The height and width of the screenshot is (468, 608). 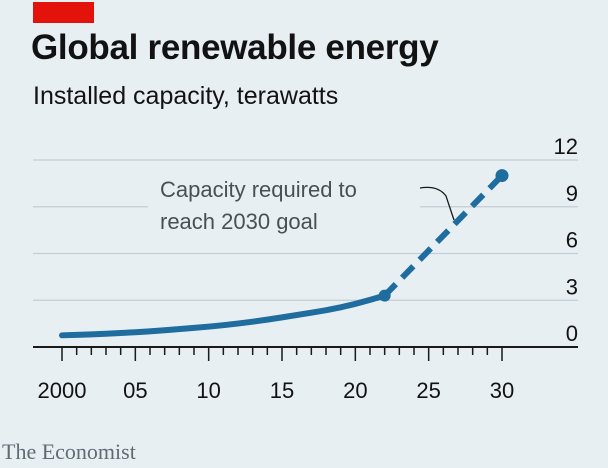 What do you see at coordinates (572, 193) in the screenshot?
I see `y-tick-label: 9` at bounding box center [572, 193].